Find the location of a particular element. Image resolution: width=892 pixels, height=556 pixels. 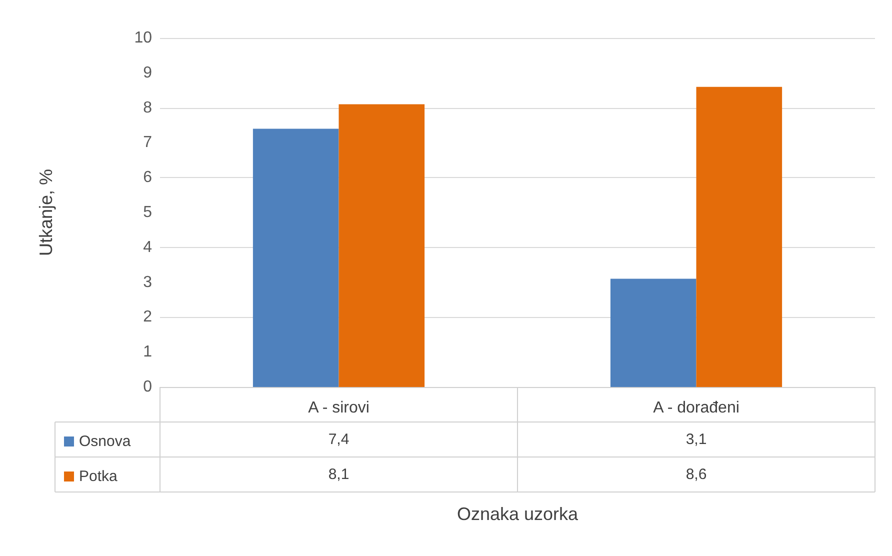

x-tick-label: A - sirovi is located at coordinates (339, 408).